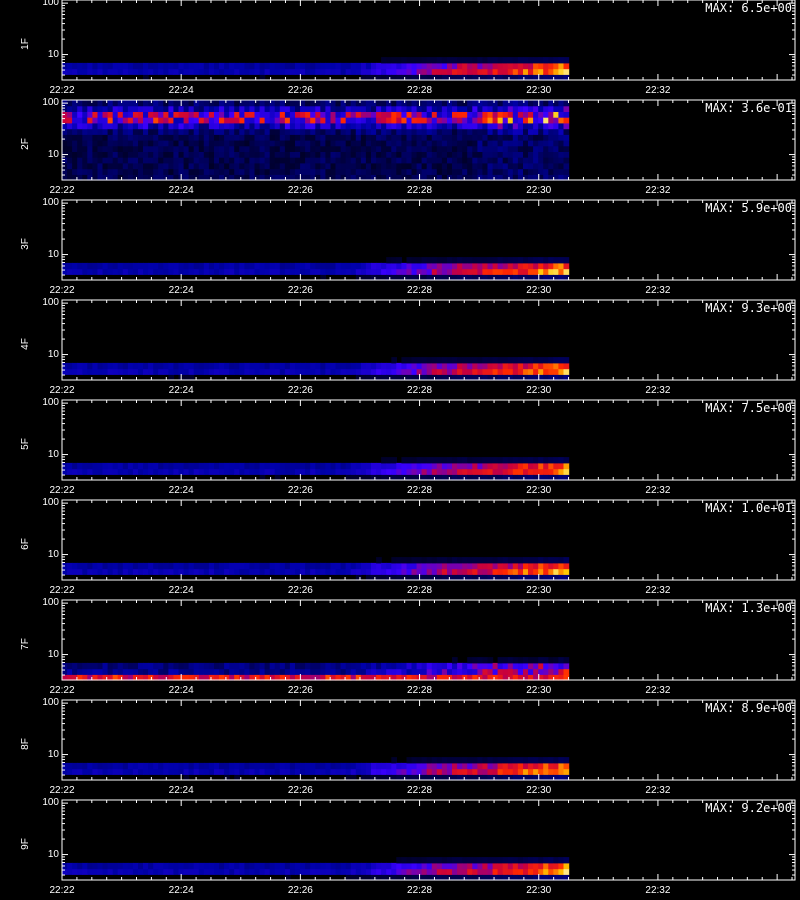 This screenshot has height=900, width=800. Describe the element at coordinates (428, 440) in the screenshot. I see `heatmap-5f` at that location.